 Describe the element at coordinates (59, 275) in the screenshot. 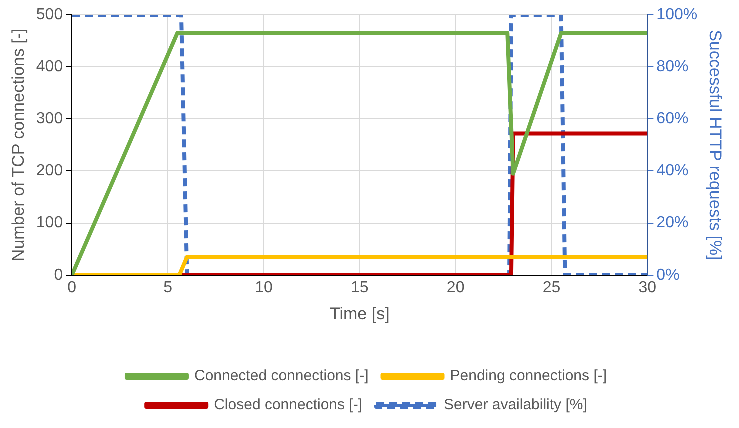

I see `y-tick-label: 0` at that location.